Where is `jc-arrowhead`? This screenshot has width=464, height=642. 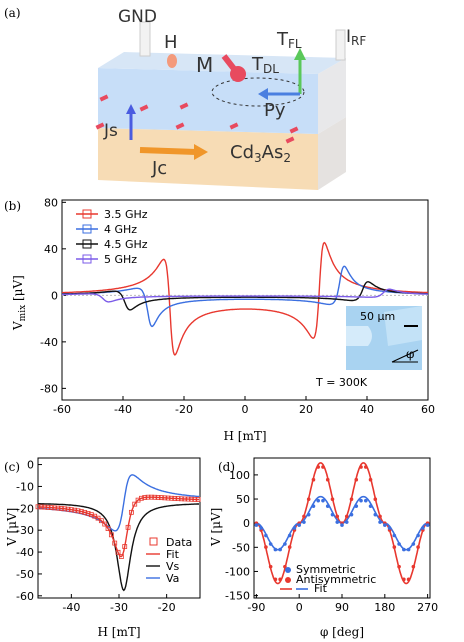
jc-arrowhead is located at coordinates (201, 152).